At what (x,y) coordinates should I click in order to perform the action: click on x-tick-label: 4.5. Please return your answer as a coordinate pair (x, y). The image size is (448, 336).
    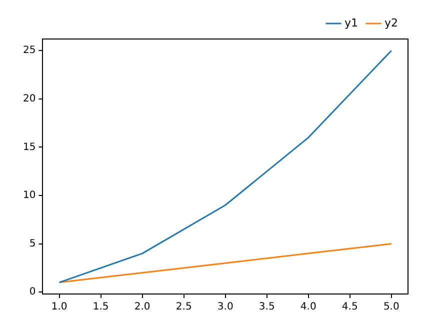
    Looking at the image, I should click on (350, 307).